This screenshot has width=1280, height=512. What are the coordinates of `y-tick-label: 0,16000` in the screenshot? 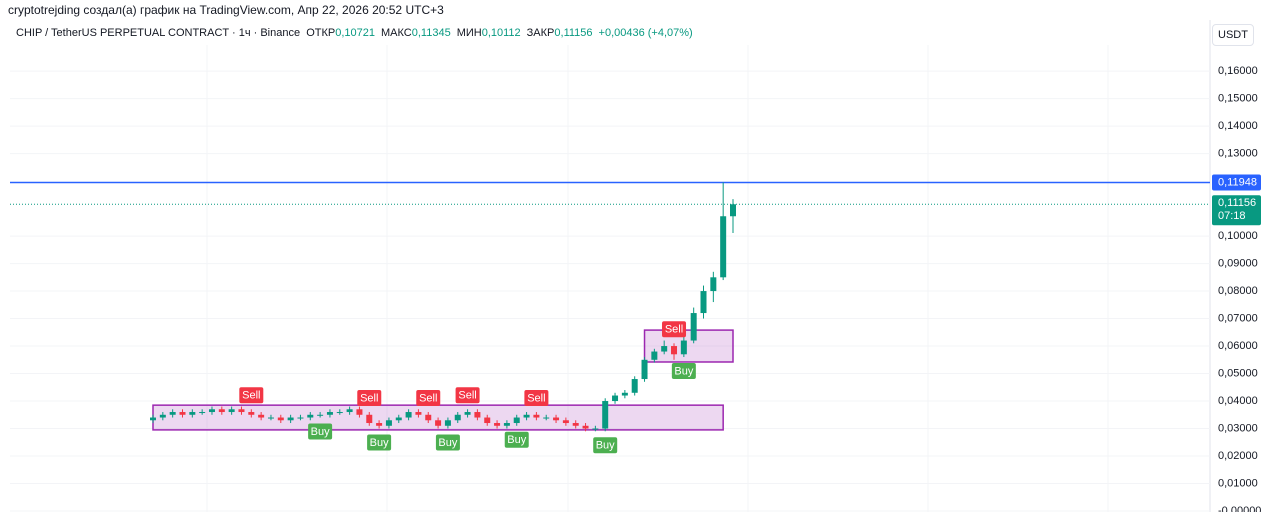 It's located at (1238, 71).